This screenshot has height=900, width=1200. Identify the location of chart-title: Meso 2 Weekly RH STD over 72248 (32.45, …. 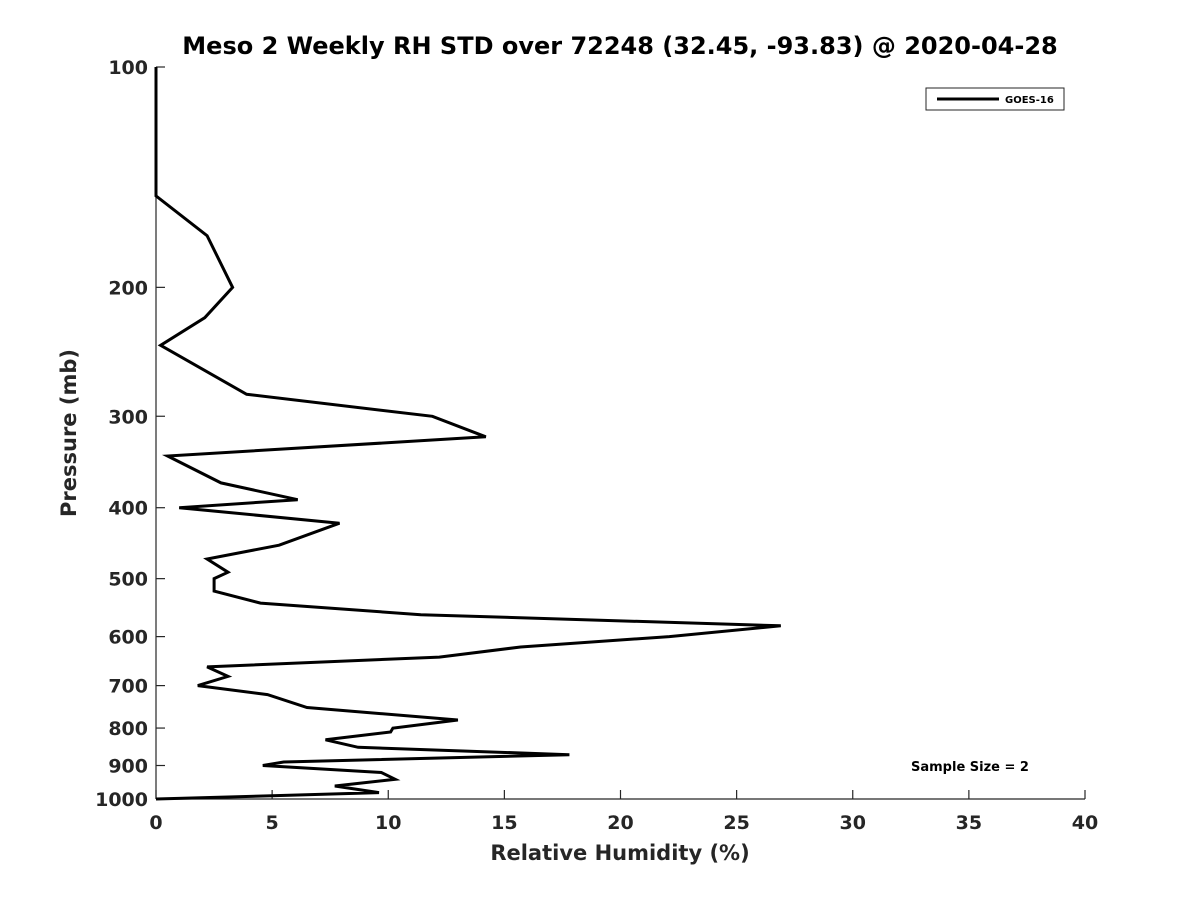
(619, 46).